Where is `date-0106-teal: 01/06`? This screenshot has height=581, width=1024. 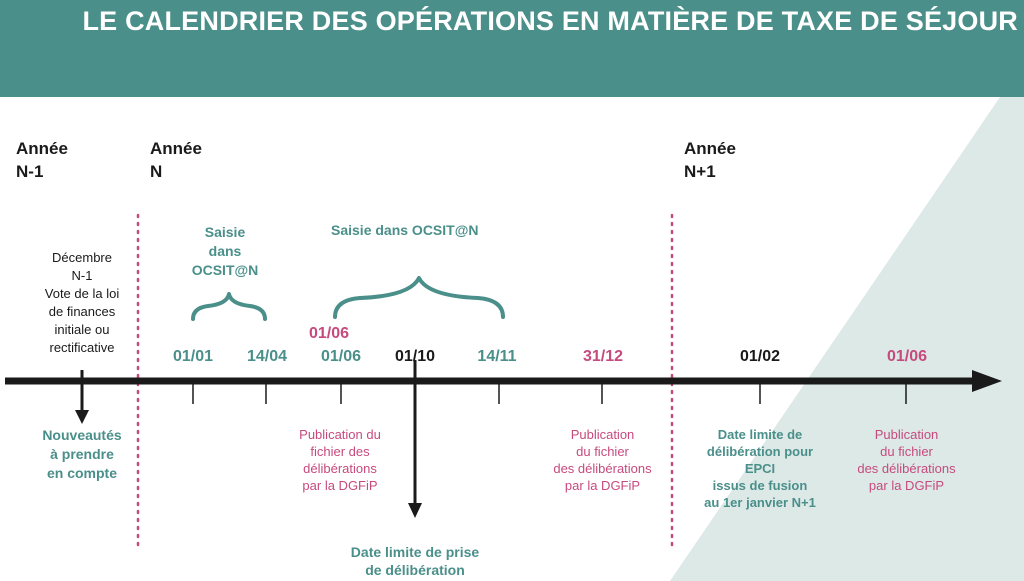
date-0106-teal: 01/06 is located at coordinates (341, 356).